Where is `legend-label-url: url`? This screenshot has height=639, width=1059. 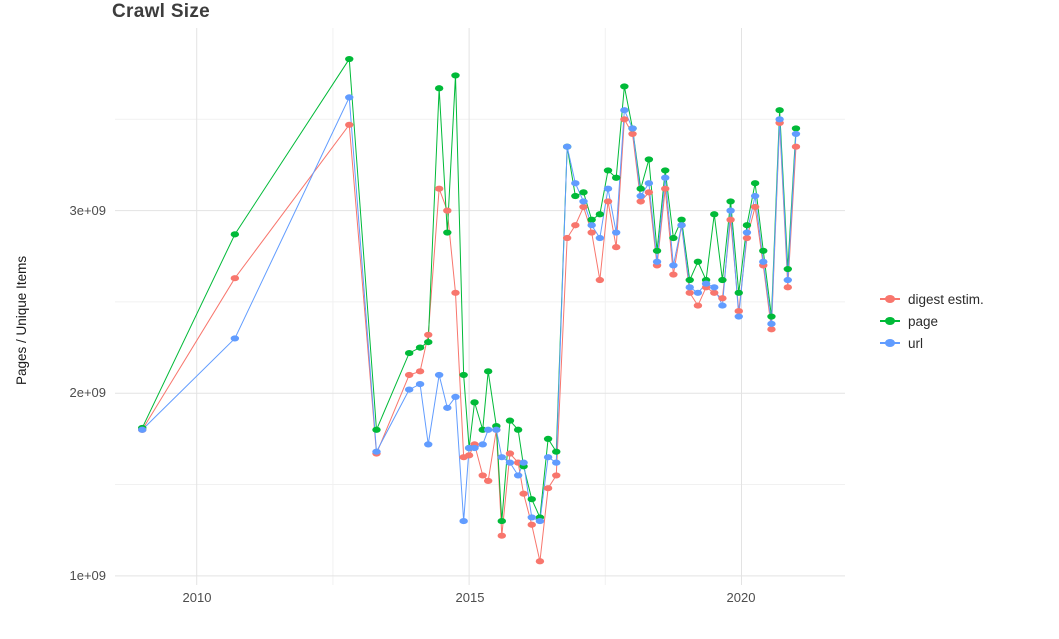 legend-label-url: url is located at coordinates (916, 343).